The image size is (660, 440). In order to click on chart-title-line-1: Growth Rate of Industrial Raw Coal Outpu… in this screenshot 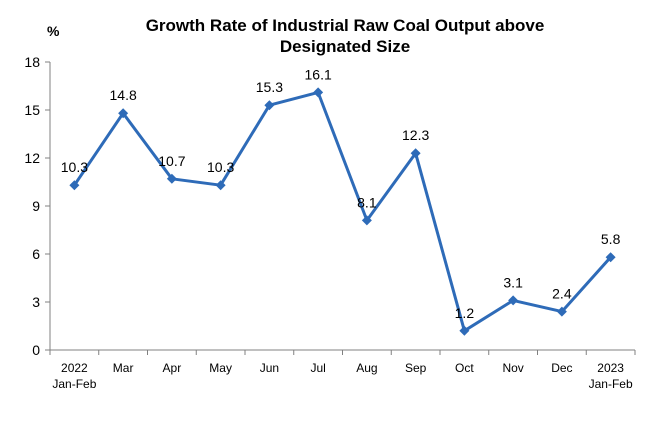, I will do `click(345, 25)`.